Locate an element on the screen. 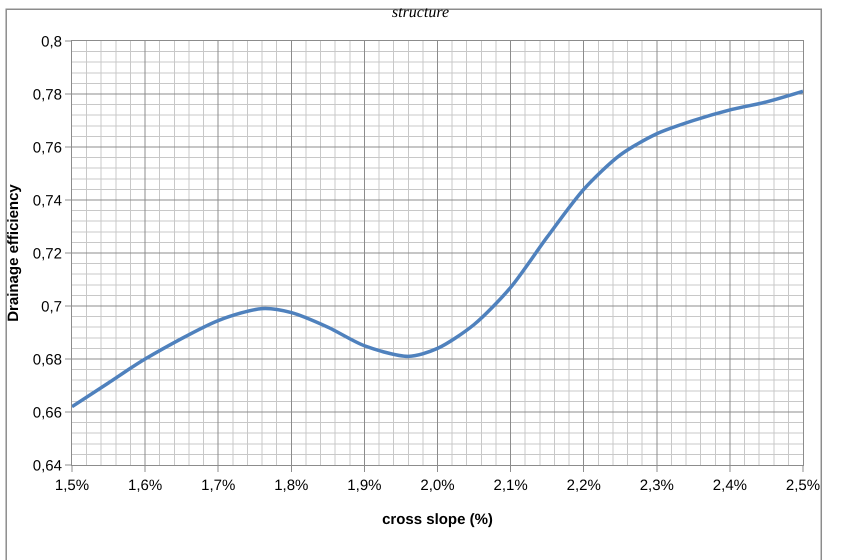 The height and width of the screenshot is (560, 841). chart-title: structure is located at coordinates (421, 12).